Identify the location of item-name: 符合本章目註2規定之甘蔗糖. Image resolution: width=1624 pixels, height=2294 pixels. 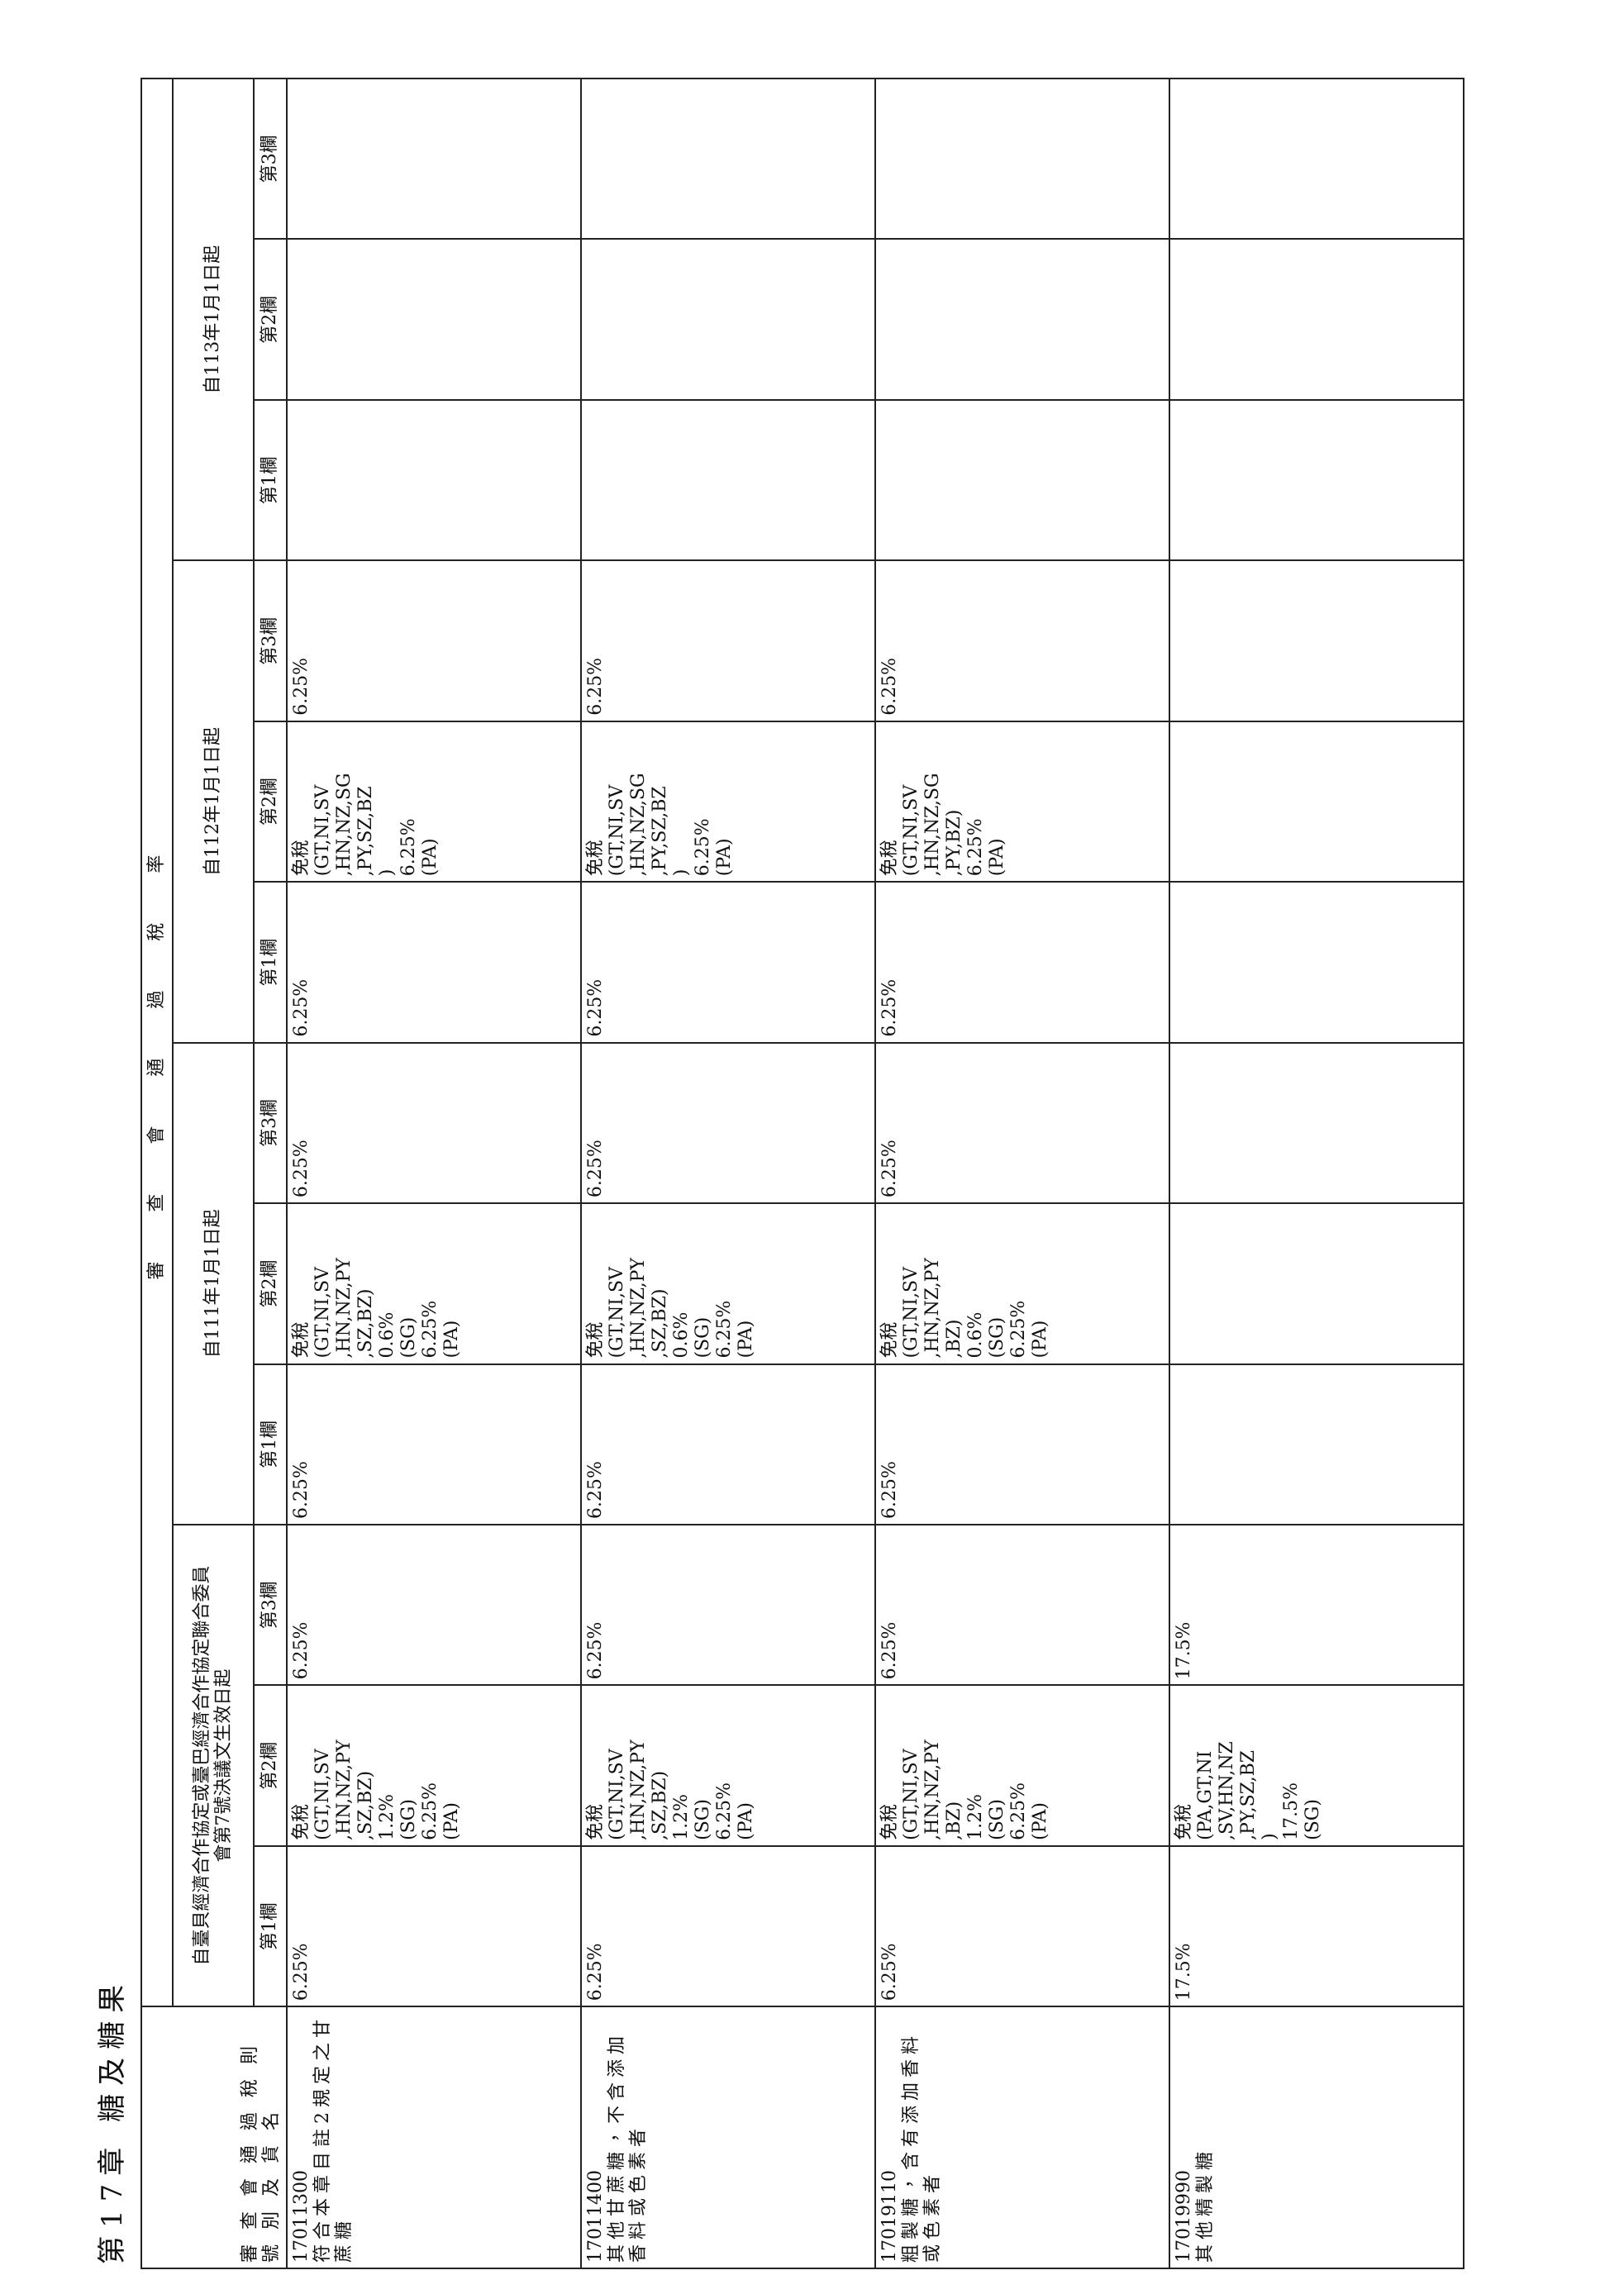
(333, 2139).